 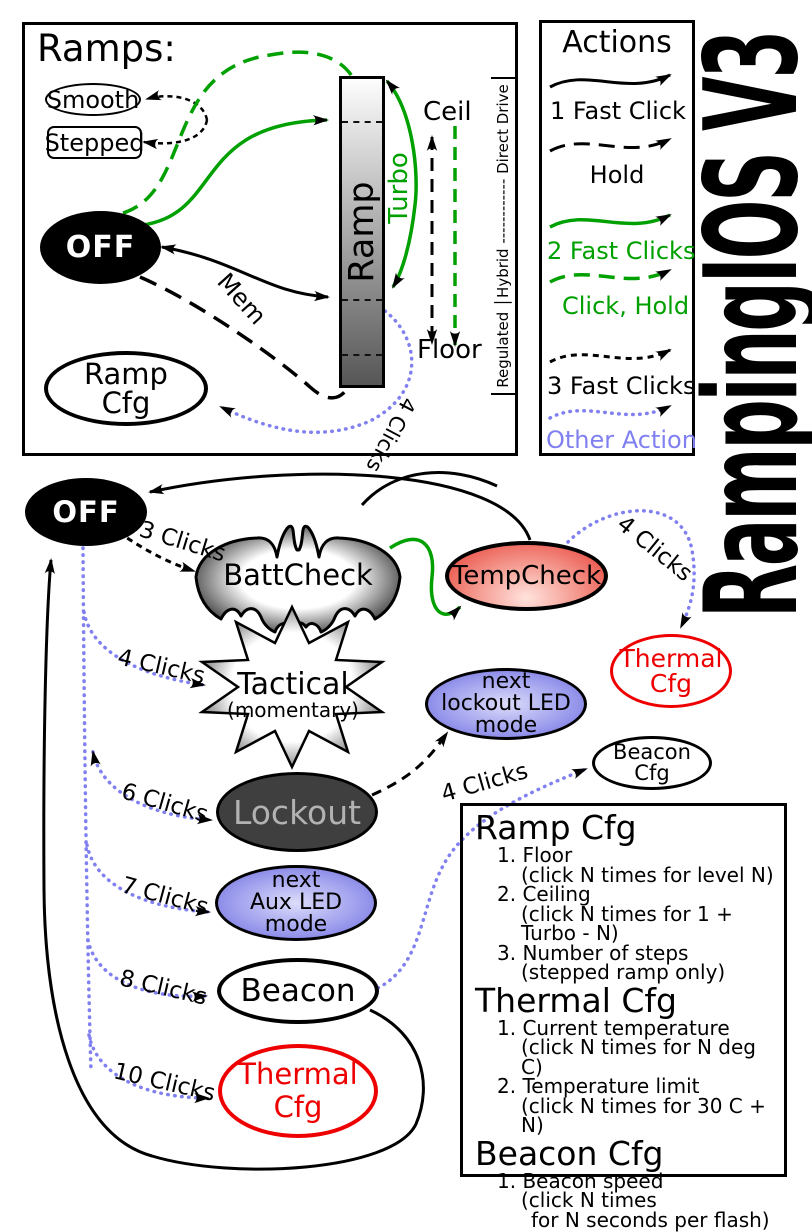 I want to click on node-off-label: OFF, so click(x=86, y=511).